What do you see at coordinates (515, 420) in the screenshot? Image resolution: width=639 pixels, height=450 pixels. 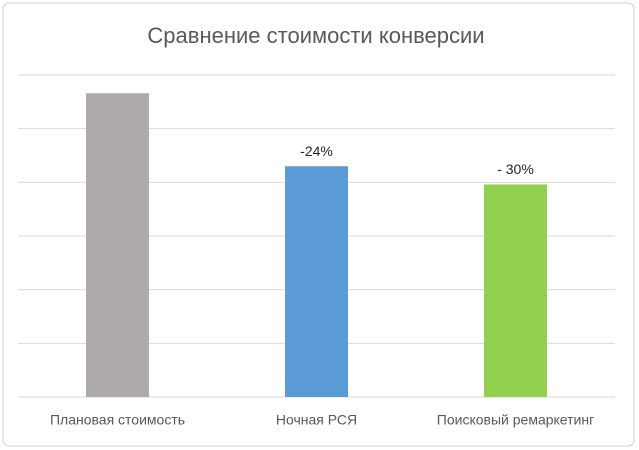 I see `x-tick-label: Поисковый ремаркетинг` at bounding box center [515, 420].